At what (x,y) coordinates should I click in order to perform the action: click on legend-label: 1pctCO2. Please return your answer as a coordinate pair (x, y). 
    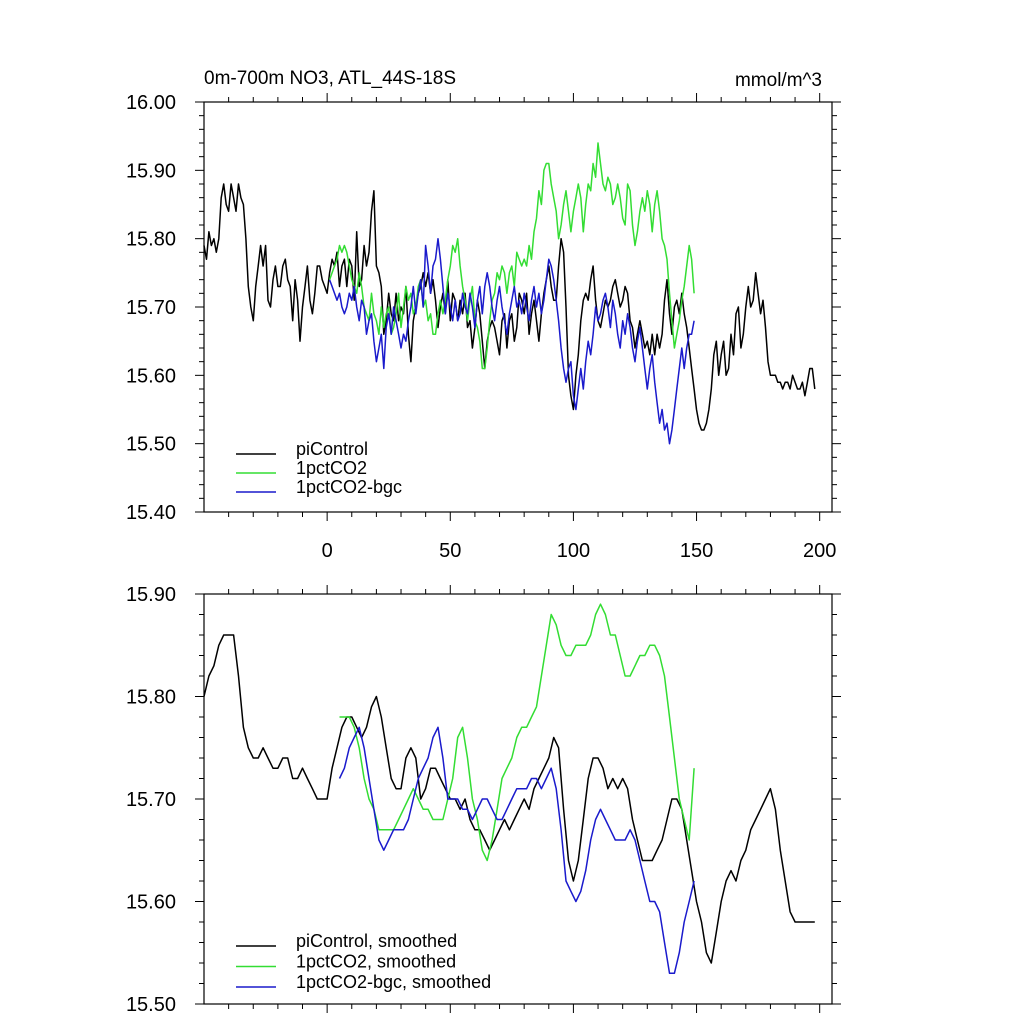
    Looking at the image, I should click on (331, 468).